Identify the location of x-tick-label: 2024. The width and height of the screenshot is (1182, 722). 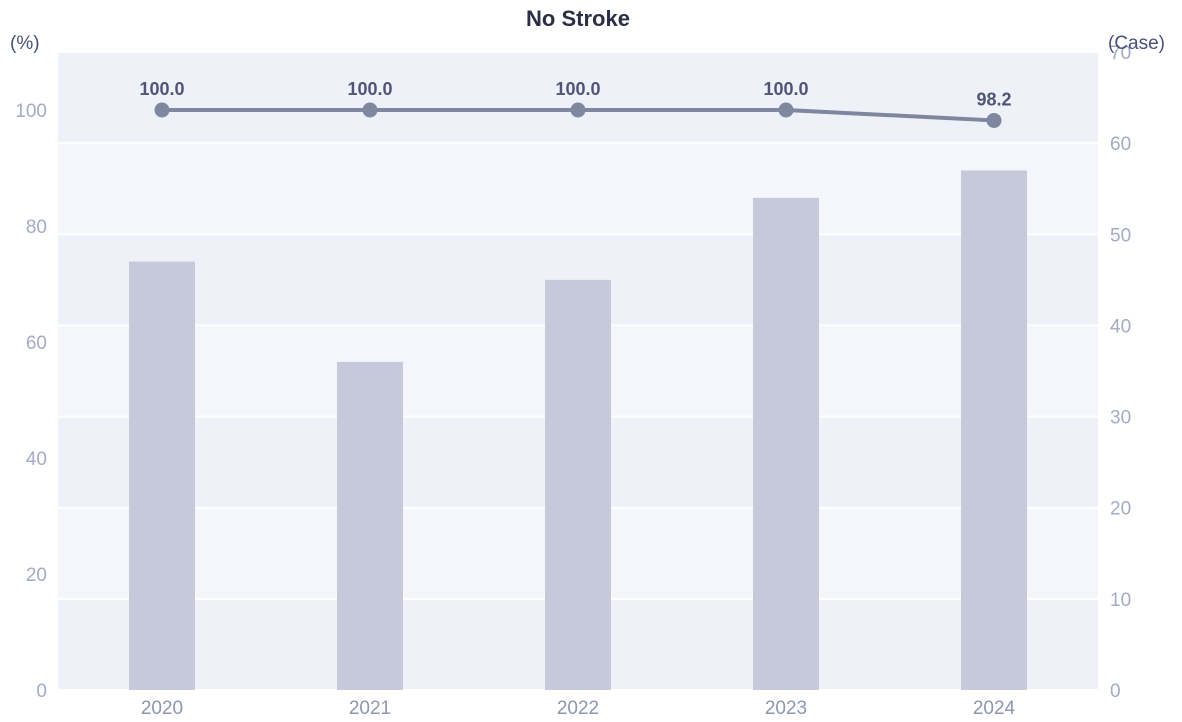
(994, 708).